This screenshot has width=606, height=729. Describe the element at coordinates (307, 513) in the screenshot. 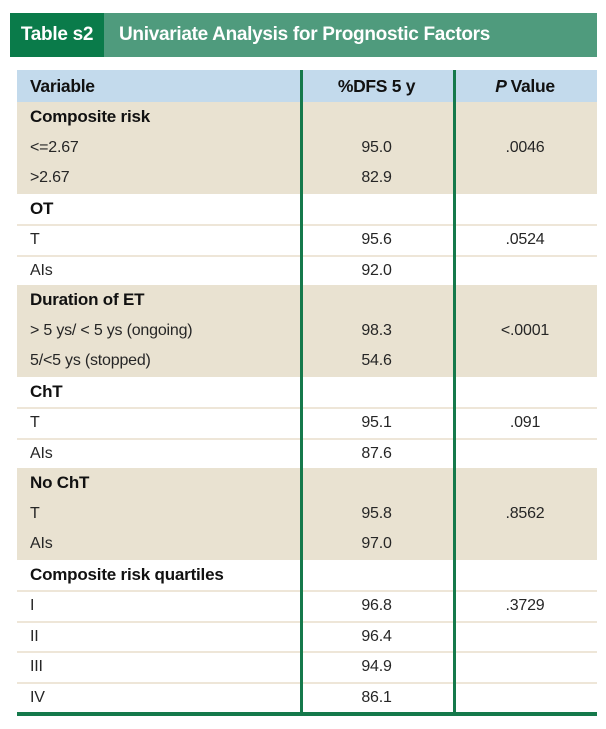

I see `table-row: T 95.8 .8562` at that location.